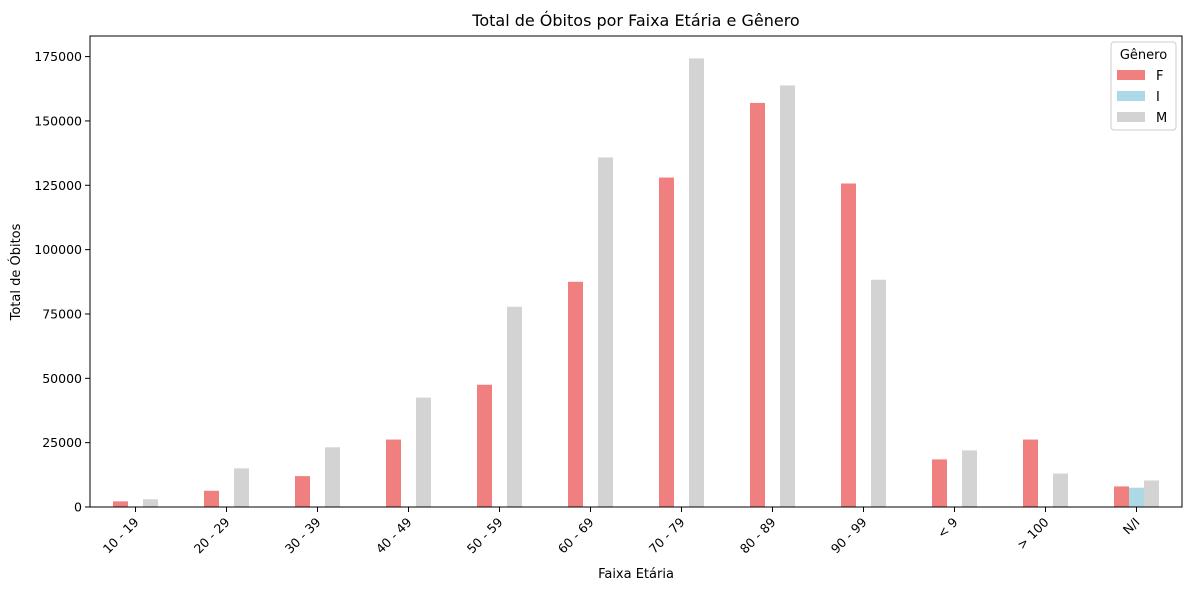 This screenshot has width=1189, height=590. Describe the element at coordinates (1131, 117) in the screenshot. I see `legend-swatch-M` at that location.